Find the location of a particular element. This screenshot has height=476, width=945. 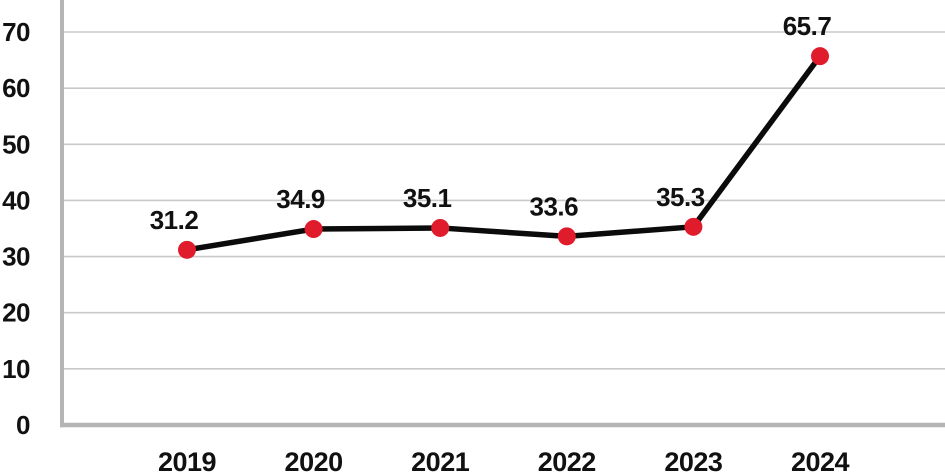

data-point-label: 34.9 is located at coordinates (300, 199).